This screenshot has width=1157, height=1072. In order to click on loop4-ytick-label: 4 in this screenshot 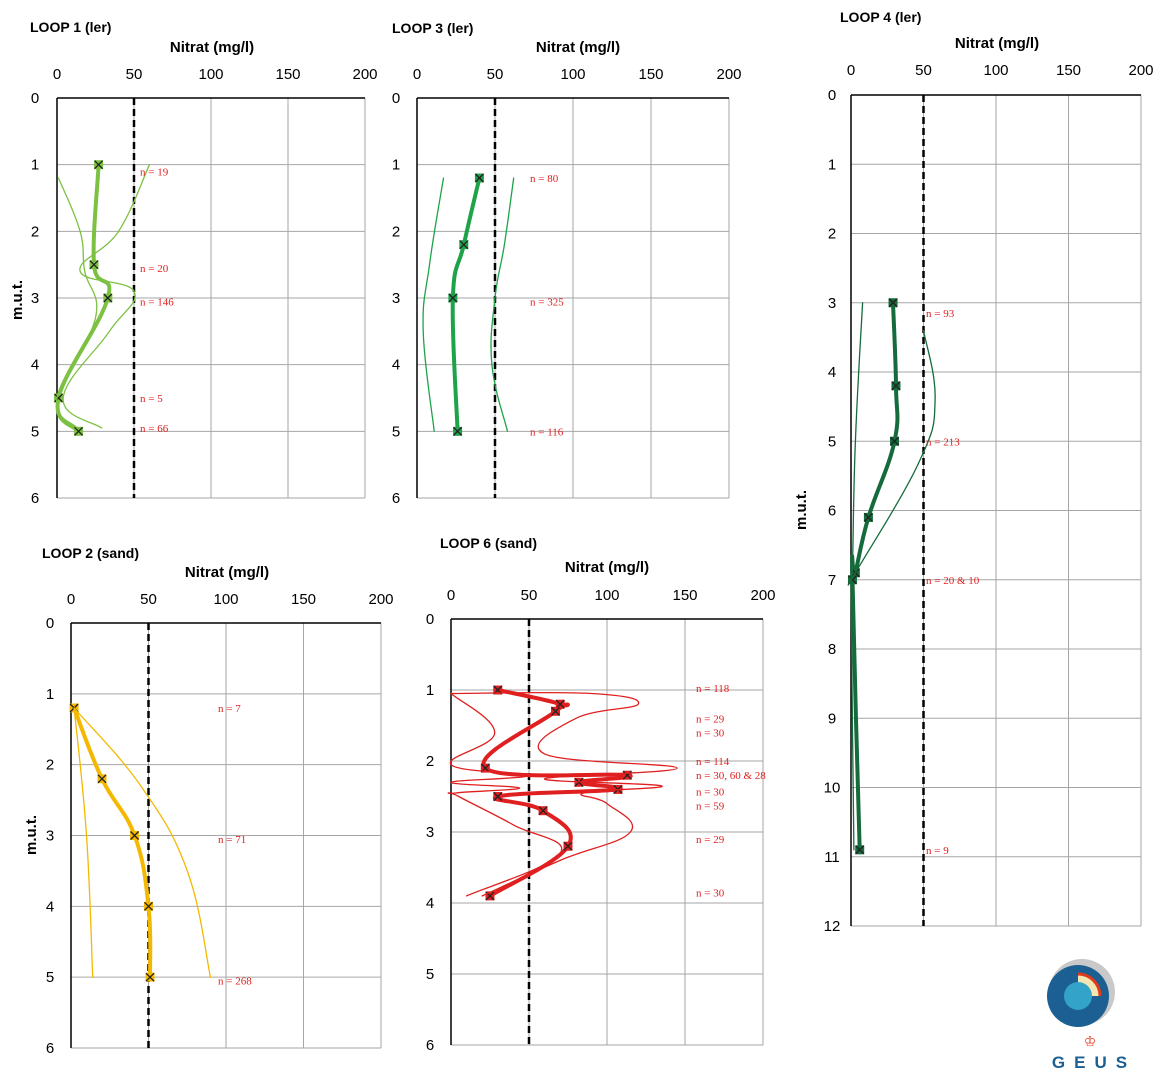, I will do `click(832, 372)`.